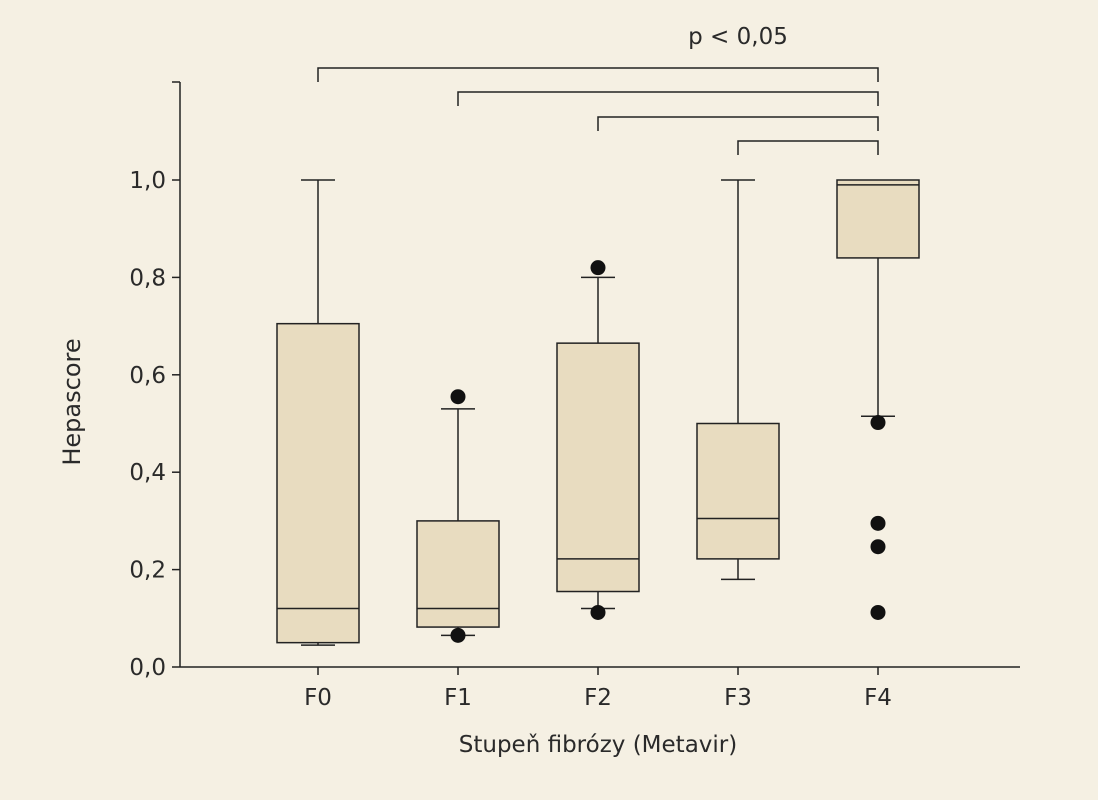  Describe the element at coordinates (738, 37) in the screenshot. I see `significance-label: p < 0,05` at that location.